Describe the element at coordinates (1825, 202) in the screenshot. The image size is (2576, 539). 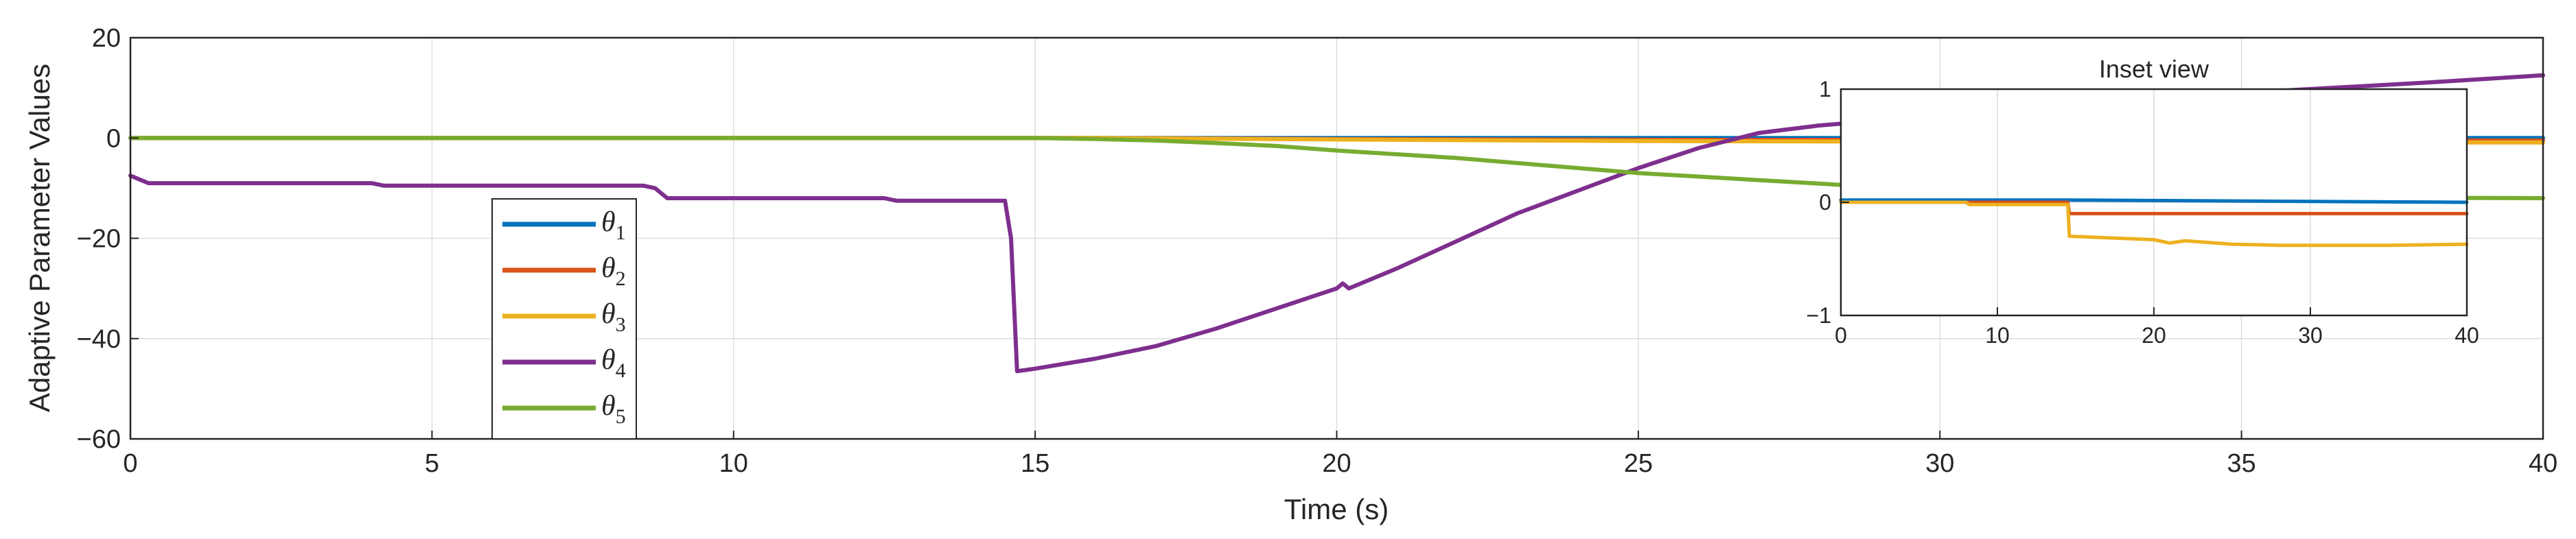
I see `inset-y-tick-label: 0` at that location.